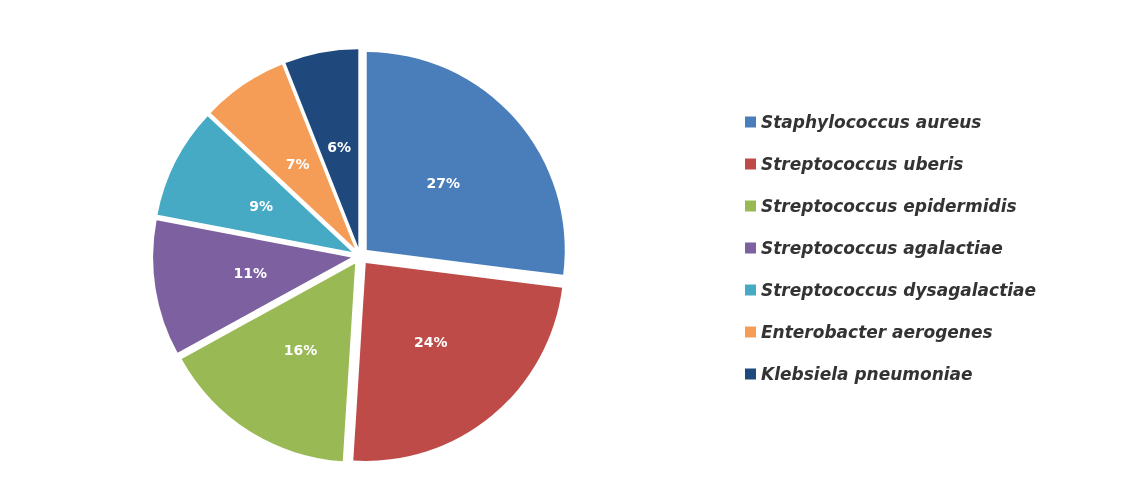 This screenshot has height=496, width=1142. Describe the element at coordinates (300, 349) in the screenshot. I see `data-label: 16%` at that location.